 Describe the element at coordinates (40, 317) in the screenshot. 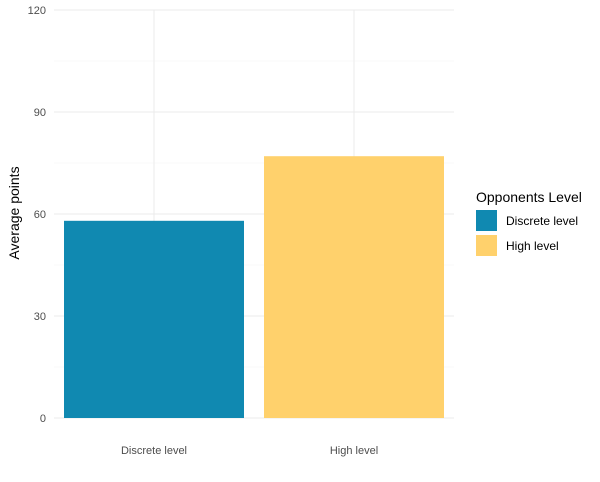

I see `y-tick-label: 30` at that location.